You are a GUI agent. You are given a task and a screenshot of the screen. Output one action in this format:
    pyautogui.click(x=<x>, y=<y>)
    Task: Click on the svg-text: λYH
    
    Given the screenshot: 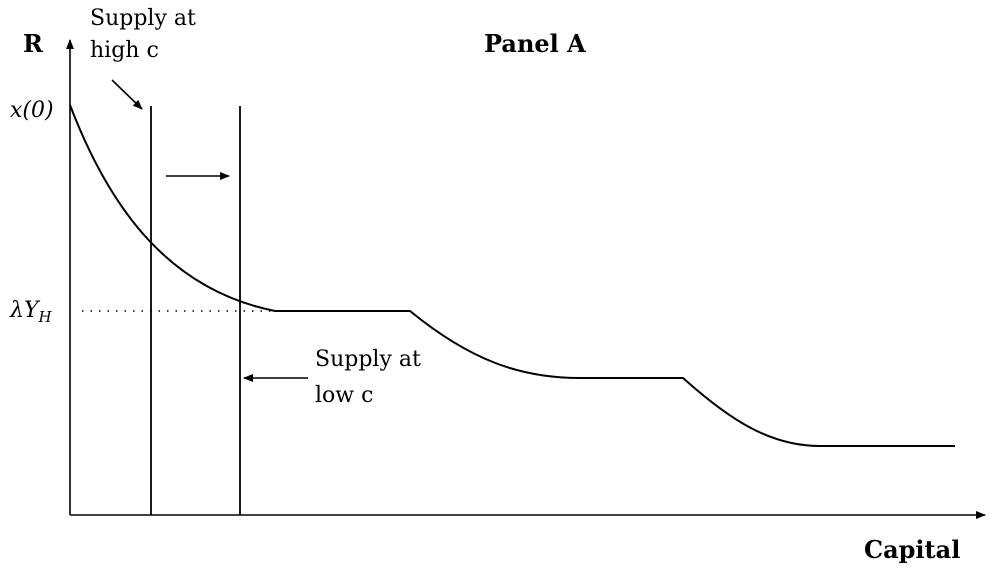 What is the action you would take?
    pyautogui.click(x=30, y=312)
    